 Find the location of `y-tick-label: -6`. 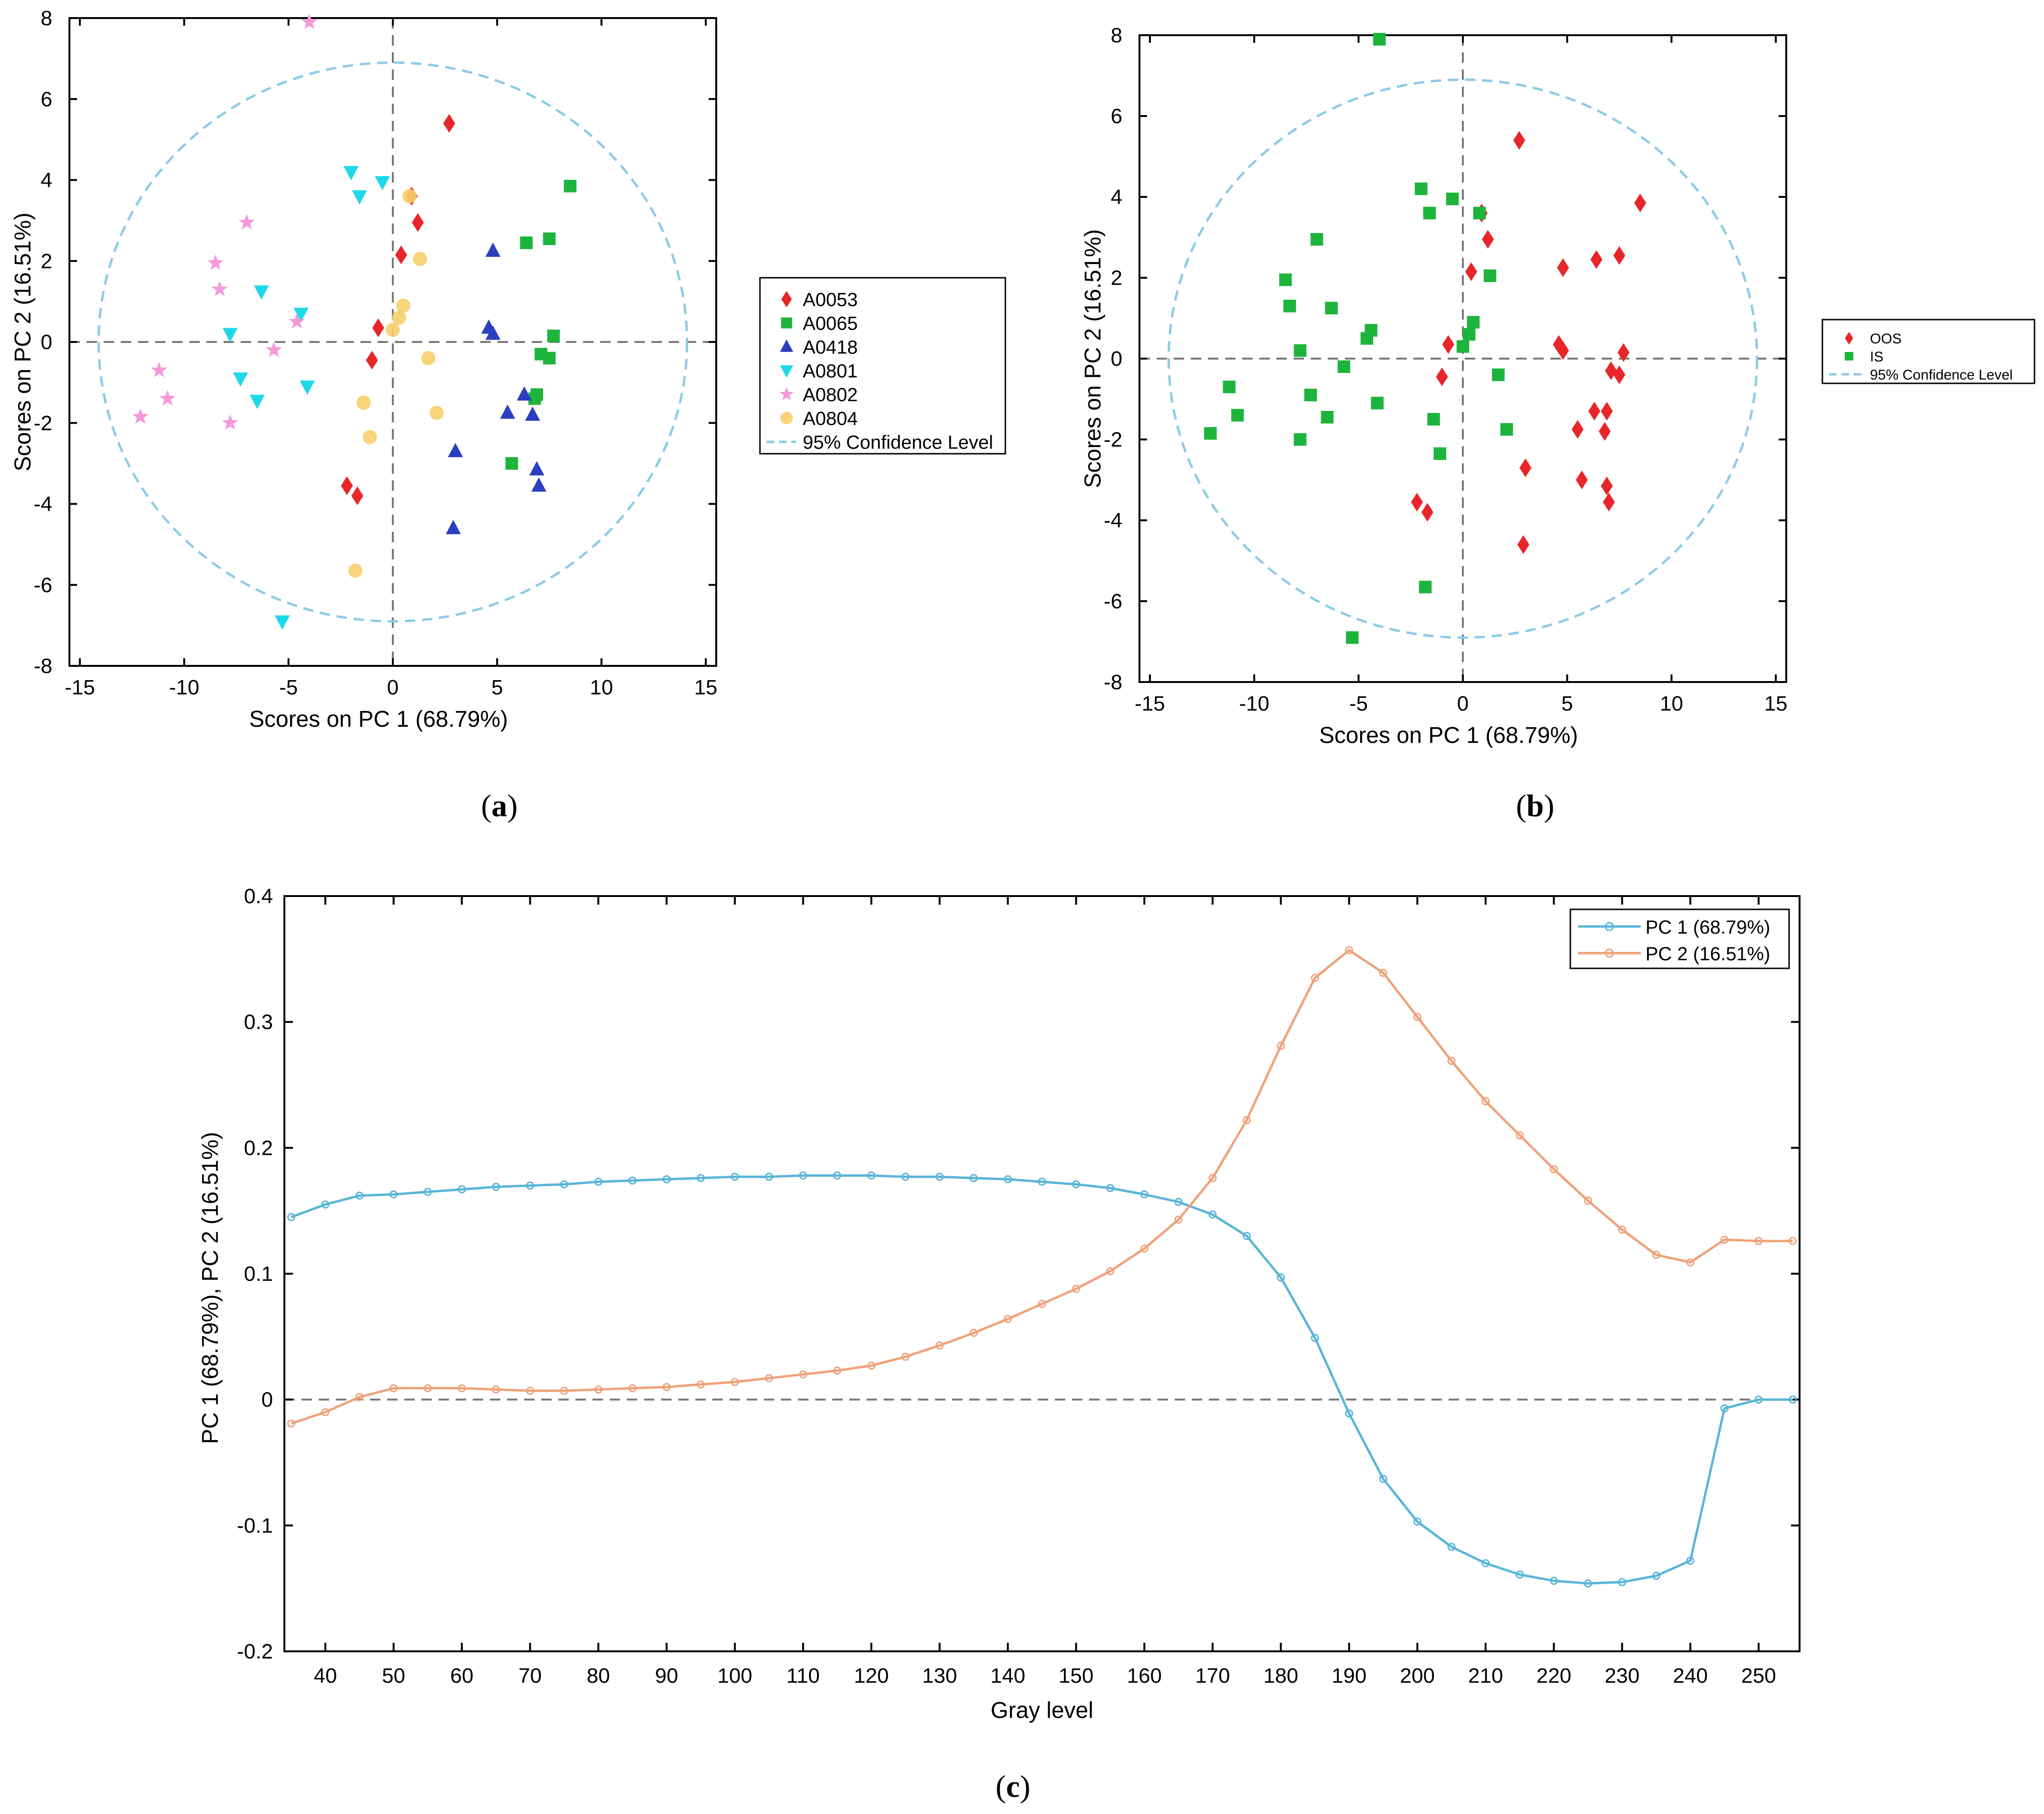

y-tick-label: -6 is located at coordinates (1113, 601).